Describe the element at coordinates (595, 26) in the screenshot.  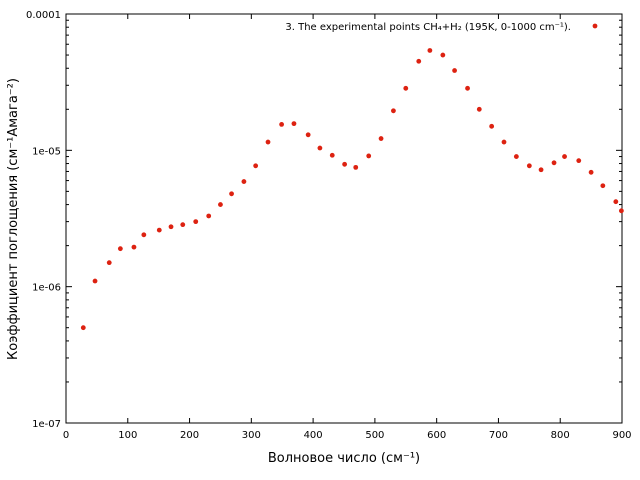
I see `legend-marker` at that location.